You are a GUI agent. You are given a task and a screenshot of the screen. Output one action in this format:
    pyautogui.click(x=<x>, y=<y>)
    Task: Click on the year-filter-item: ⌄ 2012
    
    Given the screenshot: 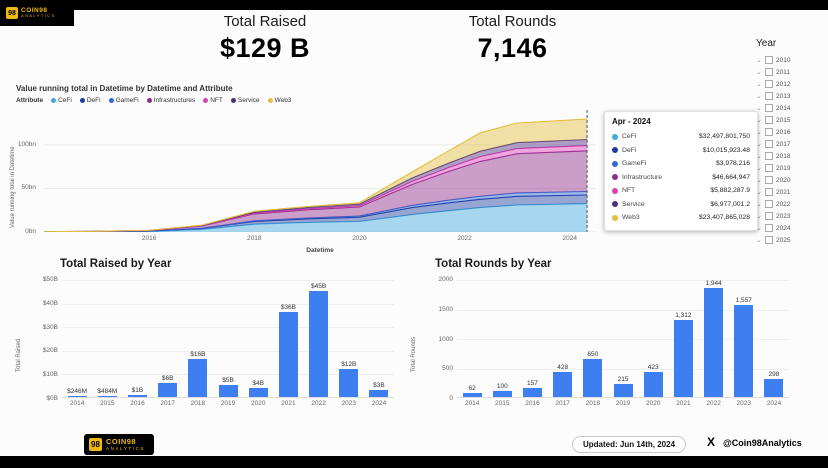 What is the action you would take?
    pyautogui.click(x=790, y=84)
    